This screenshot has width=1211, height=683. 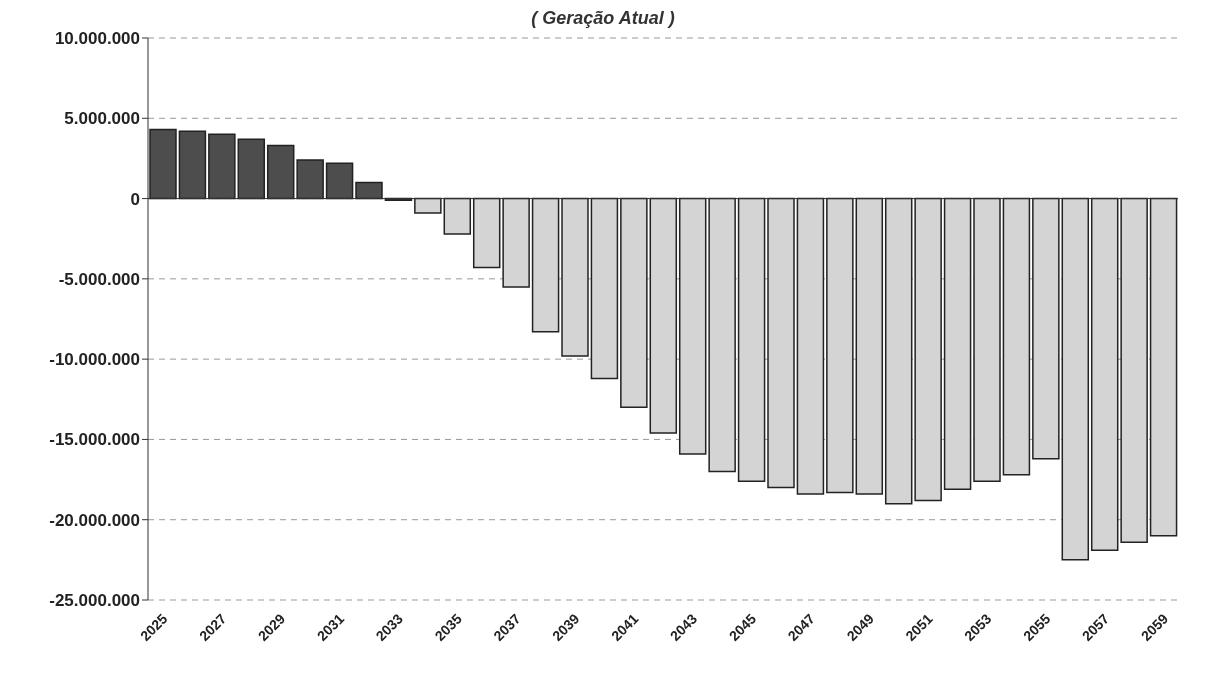 I want to click on y-tick-label: -10.000.000, so click(x=94, y=360).